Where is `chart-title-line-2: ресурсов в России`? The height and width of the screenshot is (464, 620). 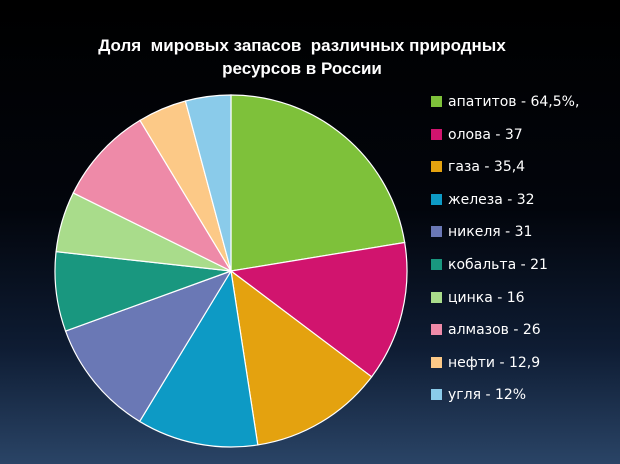 chart-title-line-2: ресурсов в России is located at coordinates (302, 68).